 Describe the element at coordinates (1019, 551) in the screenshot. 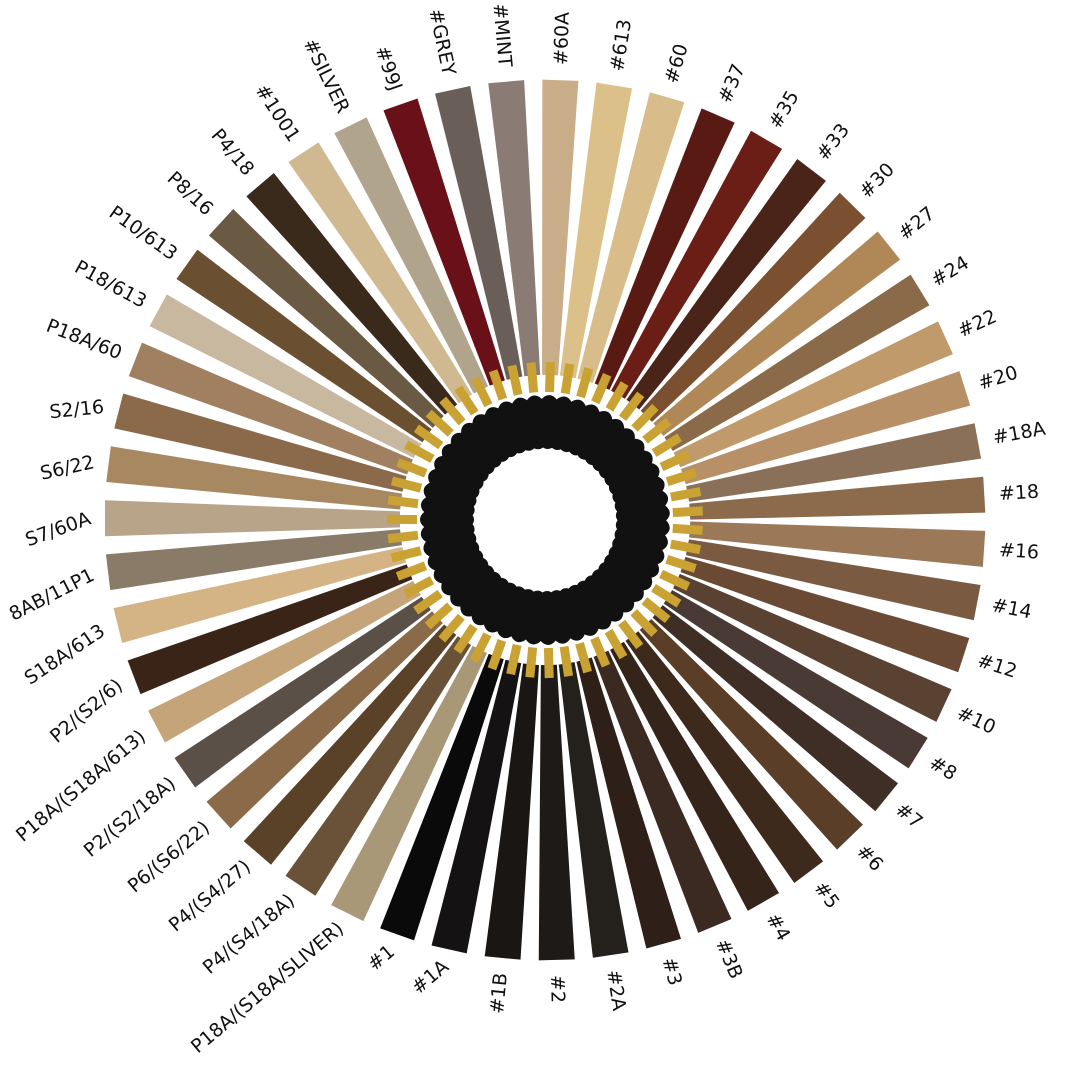

I see `shade-label: #16` at that location.